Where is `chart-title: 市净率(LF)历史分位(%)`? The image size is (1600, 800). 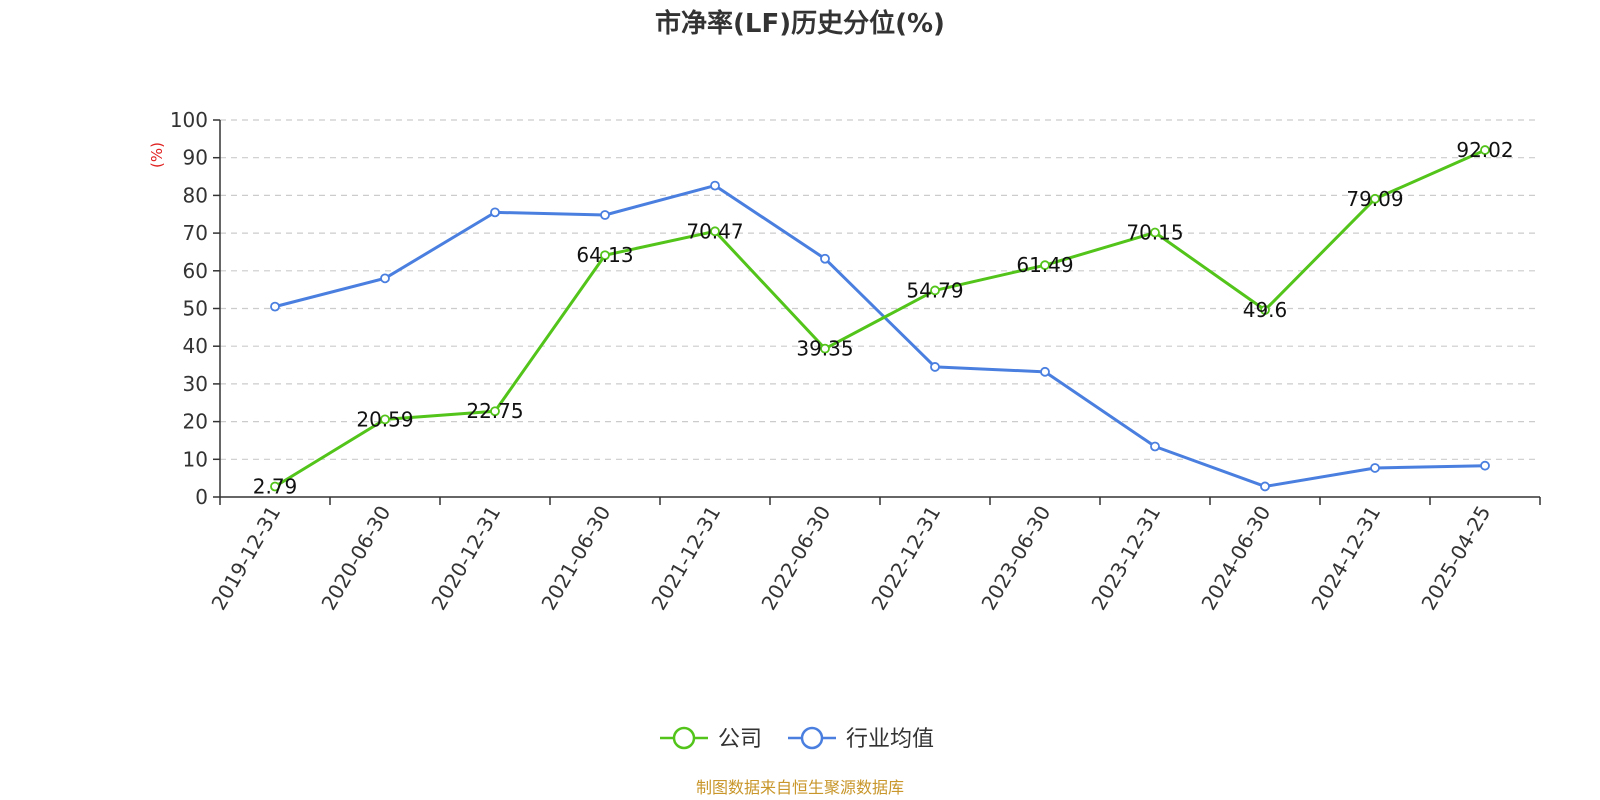
chart-title: 市净率(LF)历史分位(%) is located at coordinates (800, 23).